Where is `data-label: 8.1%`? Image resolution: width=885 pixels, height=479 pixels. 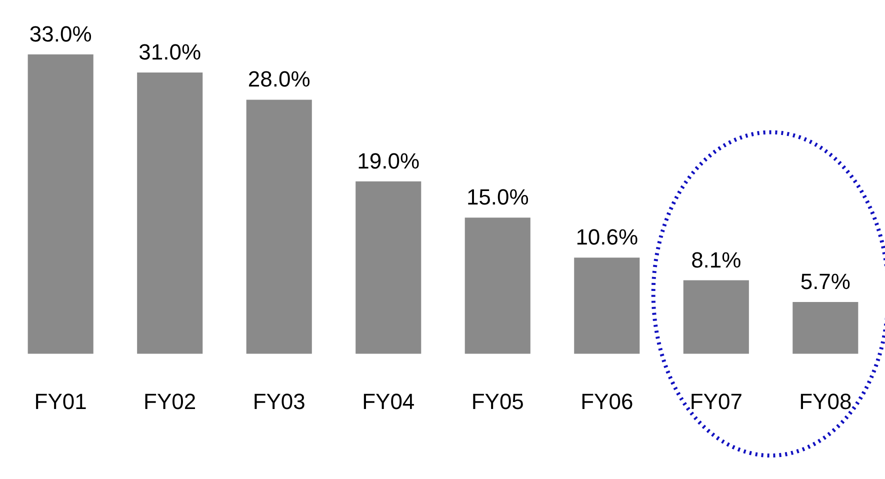
data-label: 8.1% is located at coordinates (716, 259).